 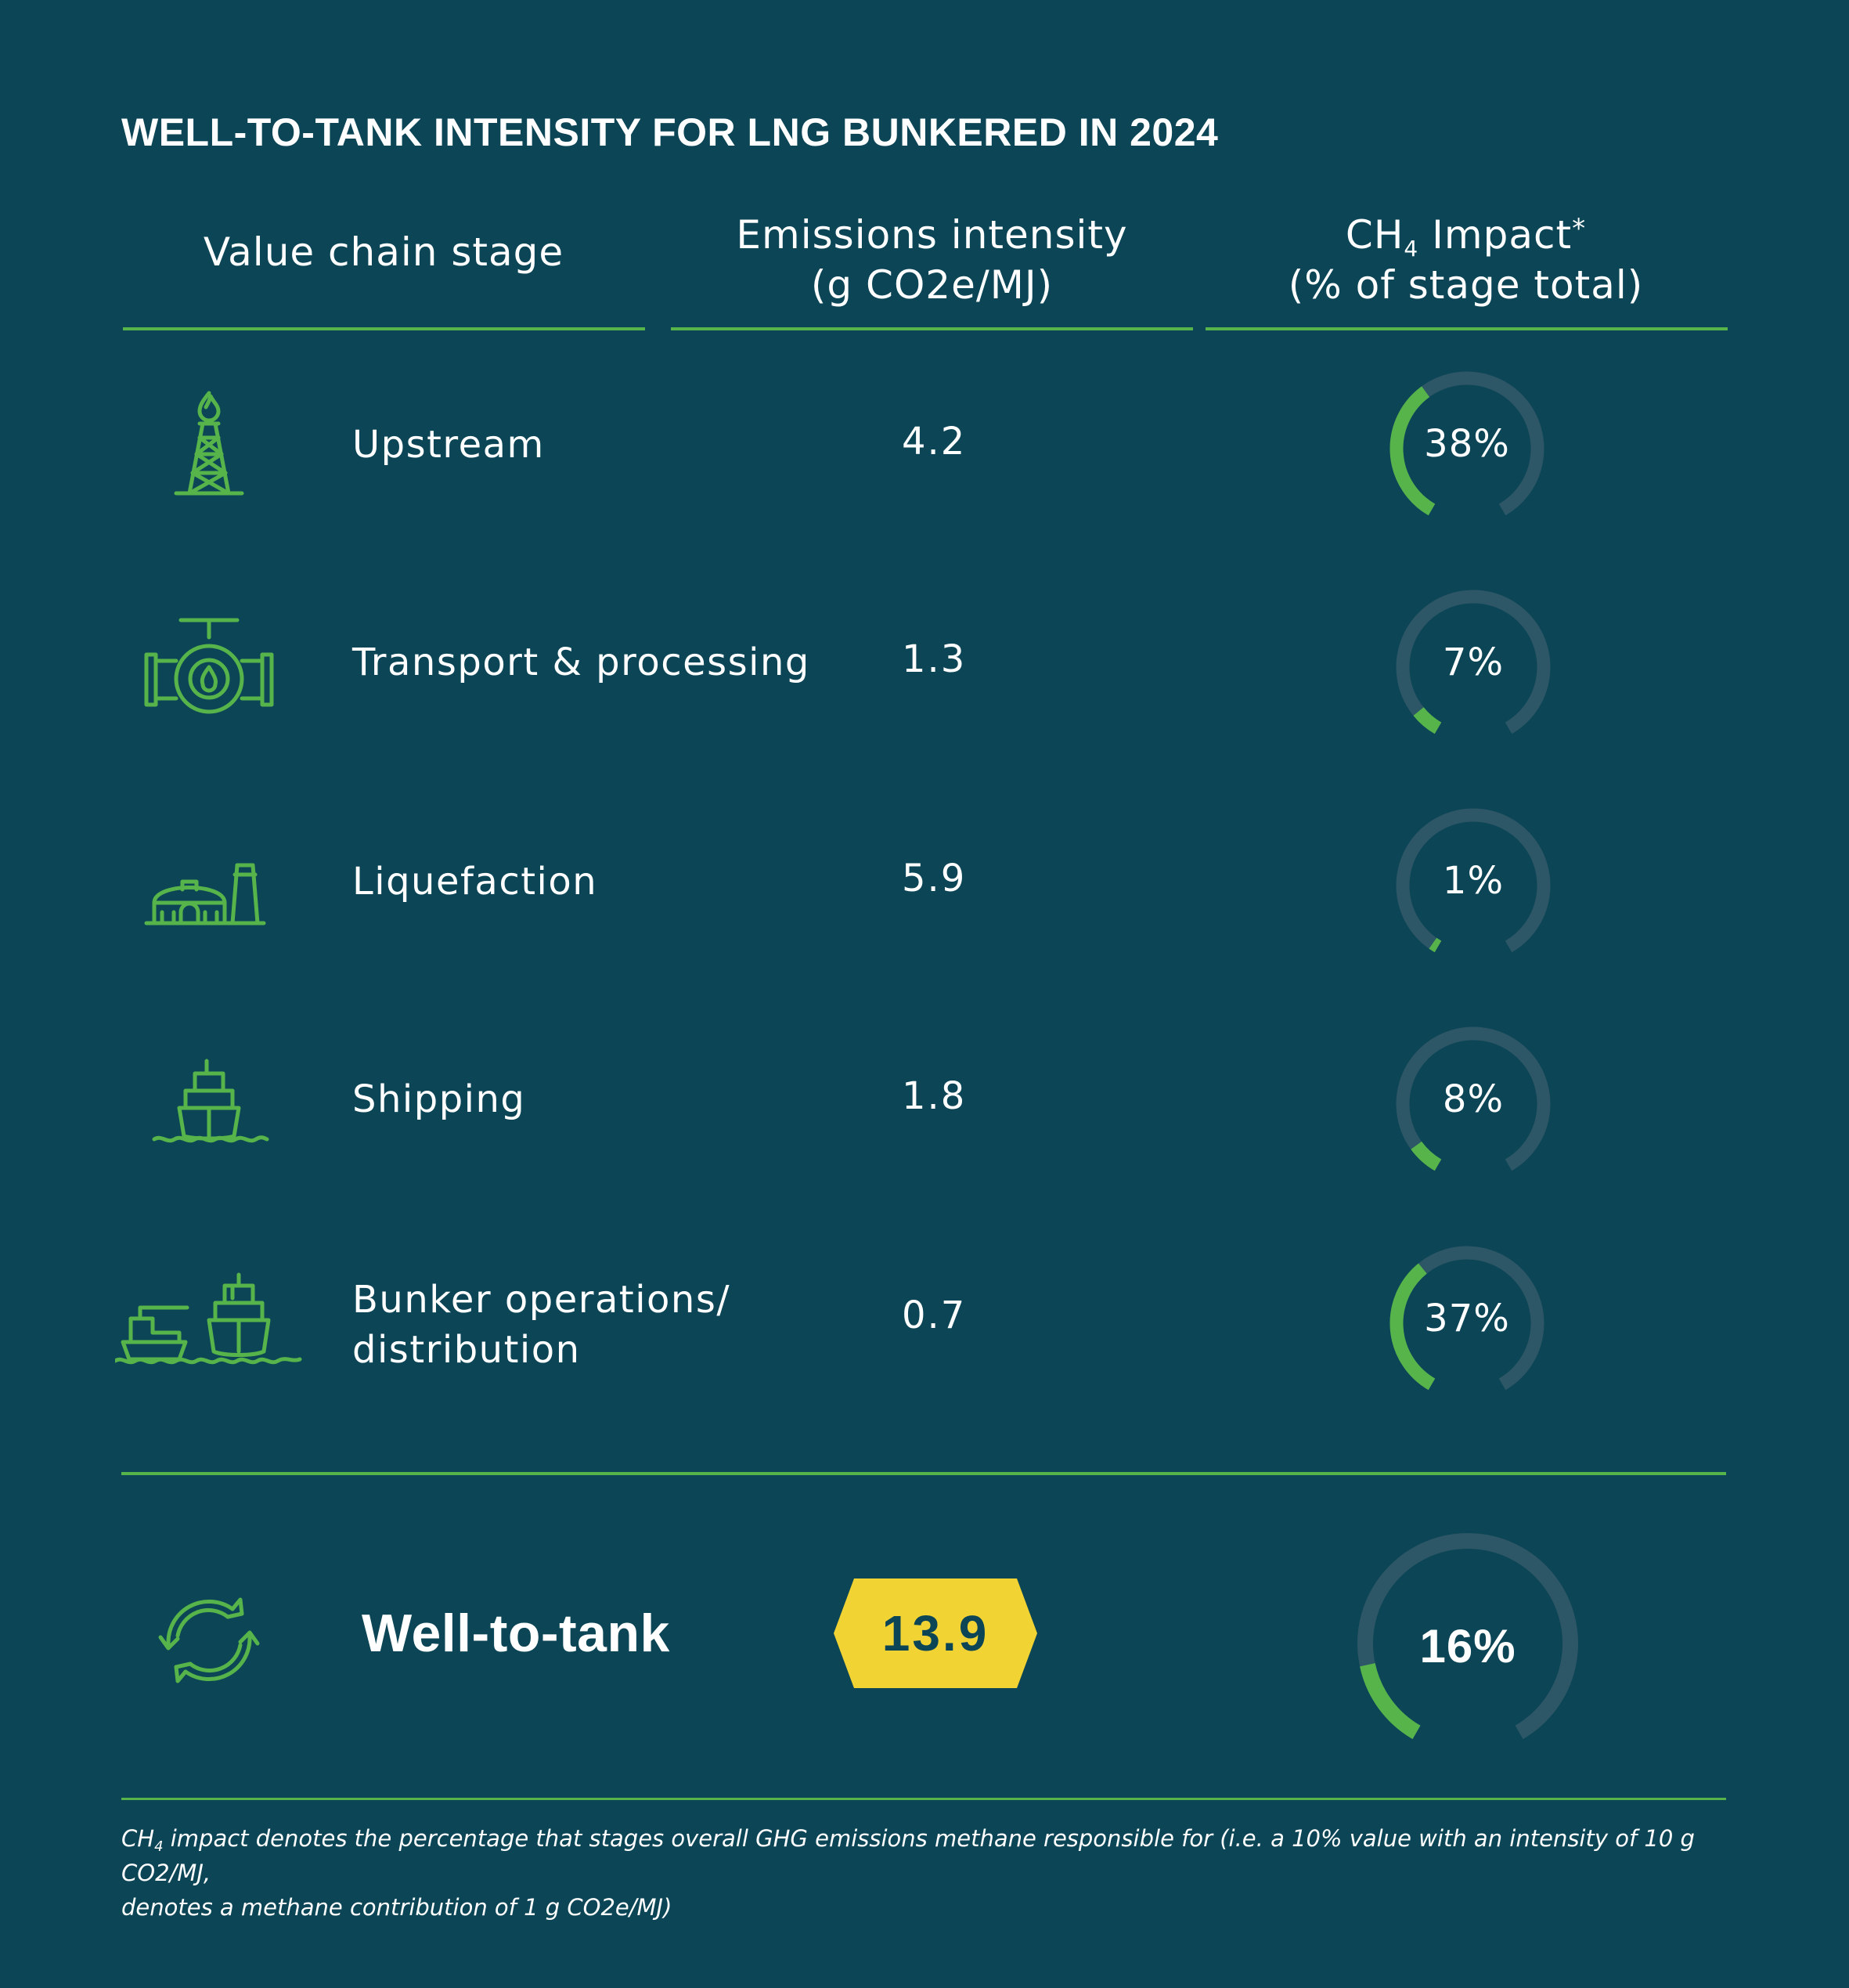 What do you see at coordinates (923, 1473) in the screenshot?
I see `total-divider` at bounding box center [923, 1473].